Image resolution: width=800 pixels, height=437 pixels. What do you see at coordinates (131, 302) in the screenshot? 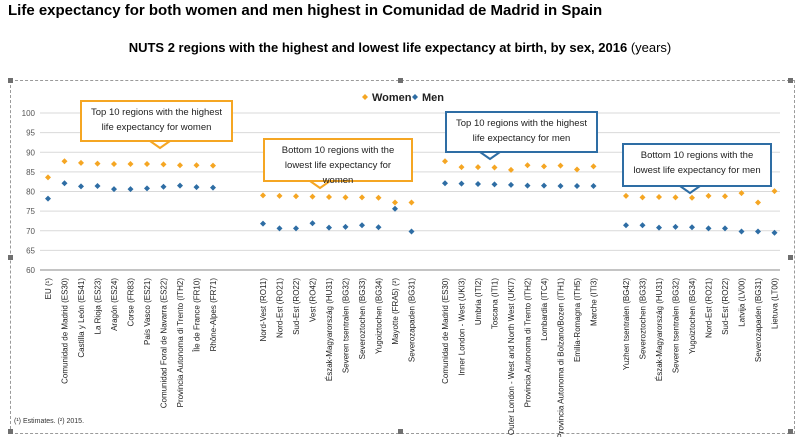
I see `category-label: Corse (FR83)` at bounding box center [131, 302].